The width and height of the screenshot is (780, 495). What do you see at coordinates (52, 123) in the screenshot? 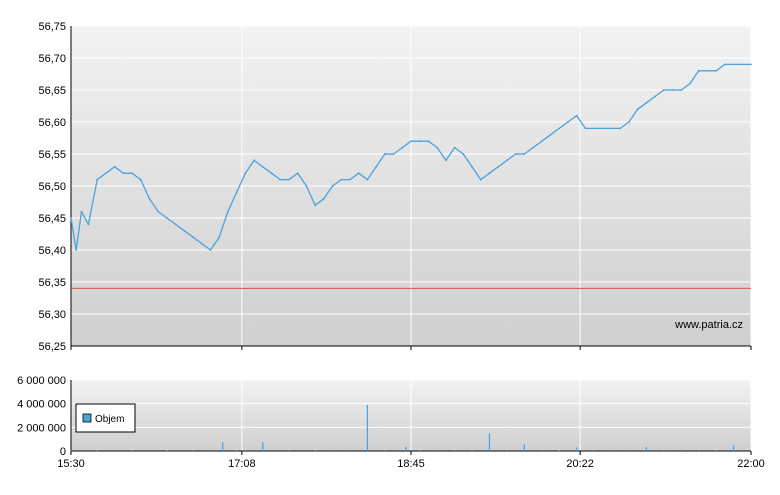
I see `price-y-tick-label: 56,60` at bounding box center [52, 123].